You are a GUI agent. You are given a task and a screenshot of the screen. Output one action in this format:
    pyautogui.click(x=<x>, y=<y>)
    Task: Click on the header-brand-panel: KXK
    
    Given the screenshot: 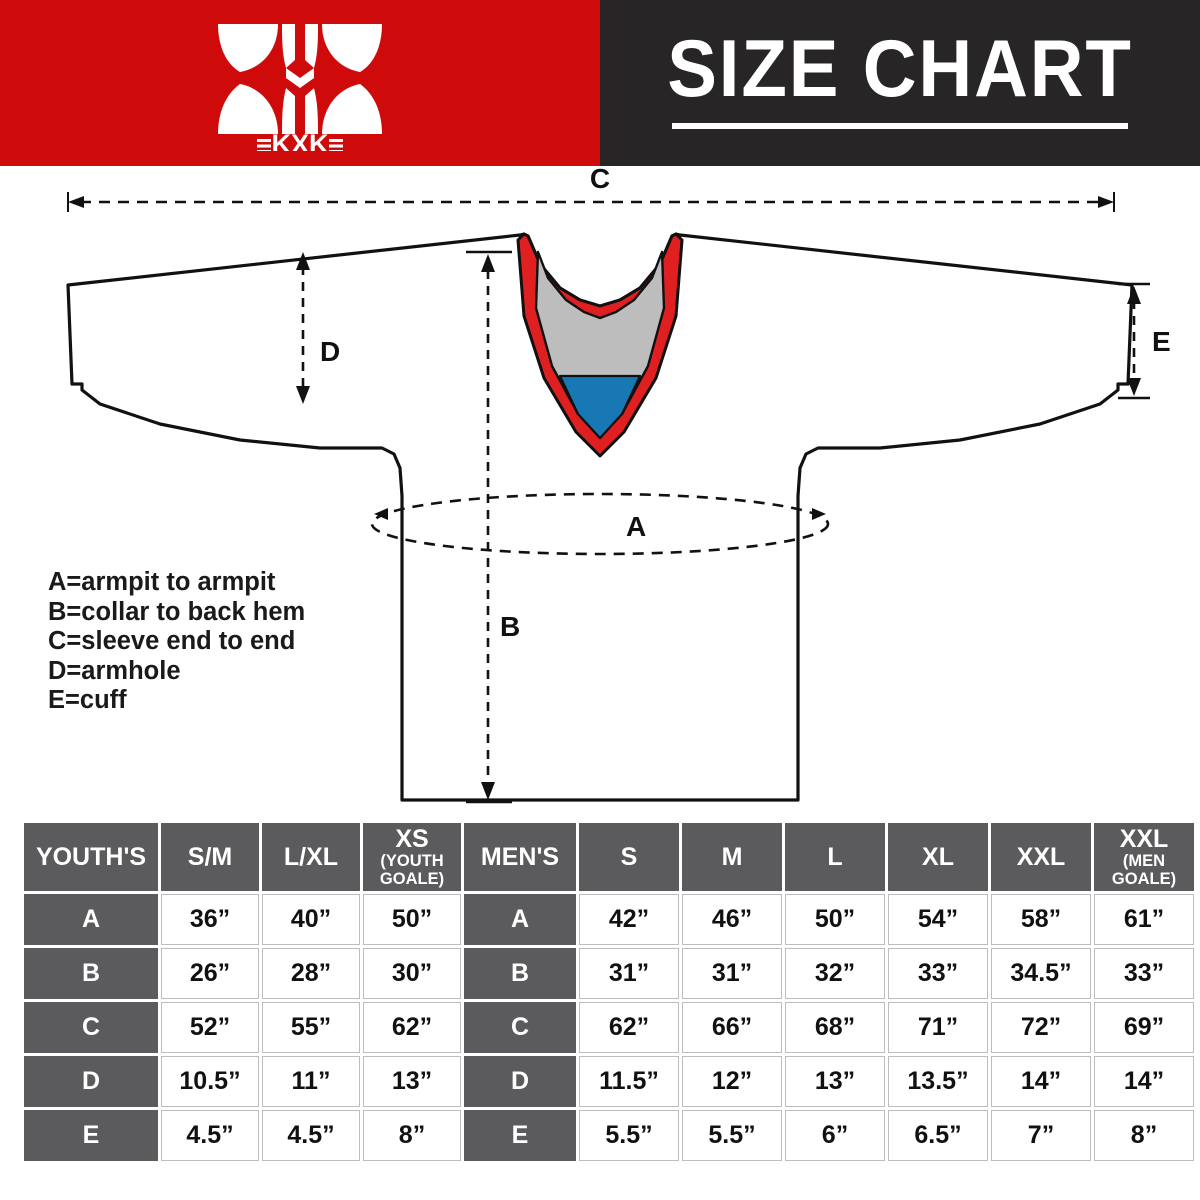 What is the action you would take?
    pyautogui.click(x=300, y=83)
    